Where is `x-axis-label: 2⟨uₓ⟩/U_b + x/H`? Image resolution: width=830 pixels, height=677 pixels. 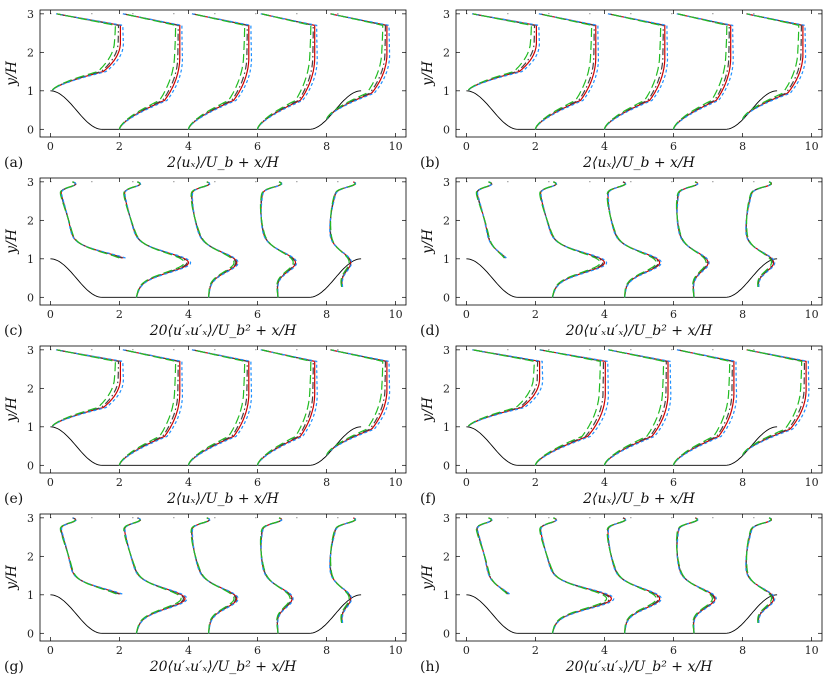 x-axis-label: 2⟨uₓ⟩/U_b + x/H is located at coordinates (223, 163).